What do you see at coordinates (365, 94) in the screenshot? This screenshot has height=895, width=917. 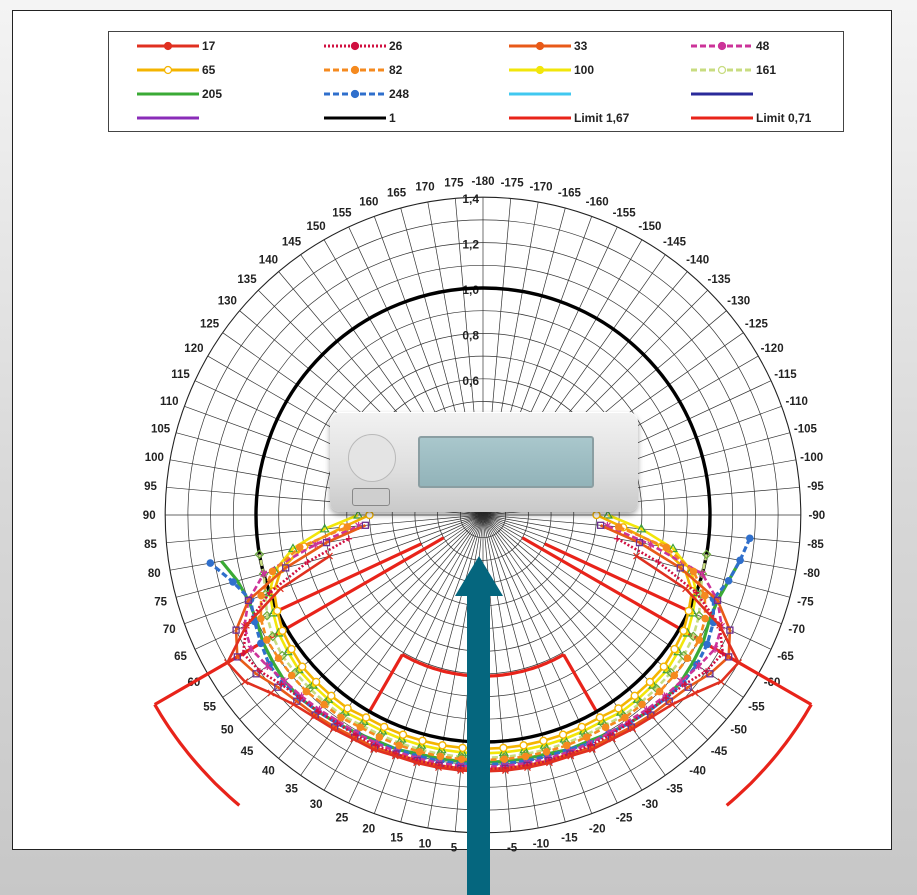 I see `legend-item: 248` at bounding box center [365, 94].